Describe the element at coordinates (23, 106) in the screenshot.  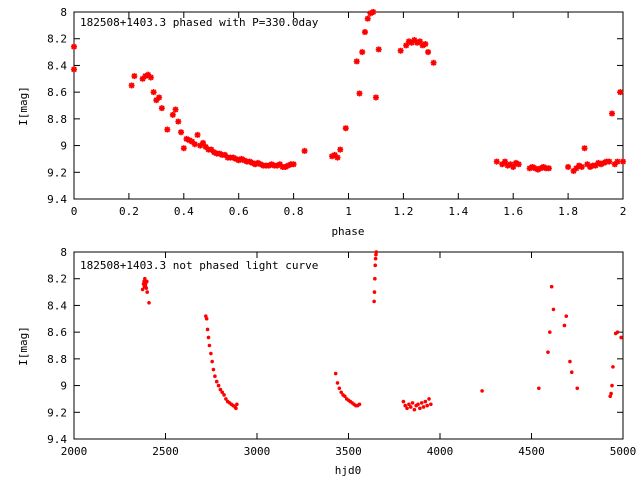
I see `phased-y-axis-label: I[mag]` at that location.